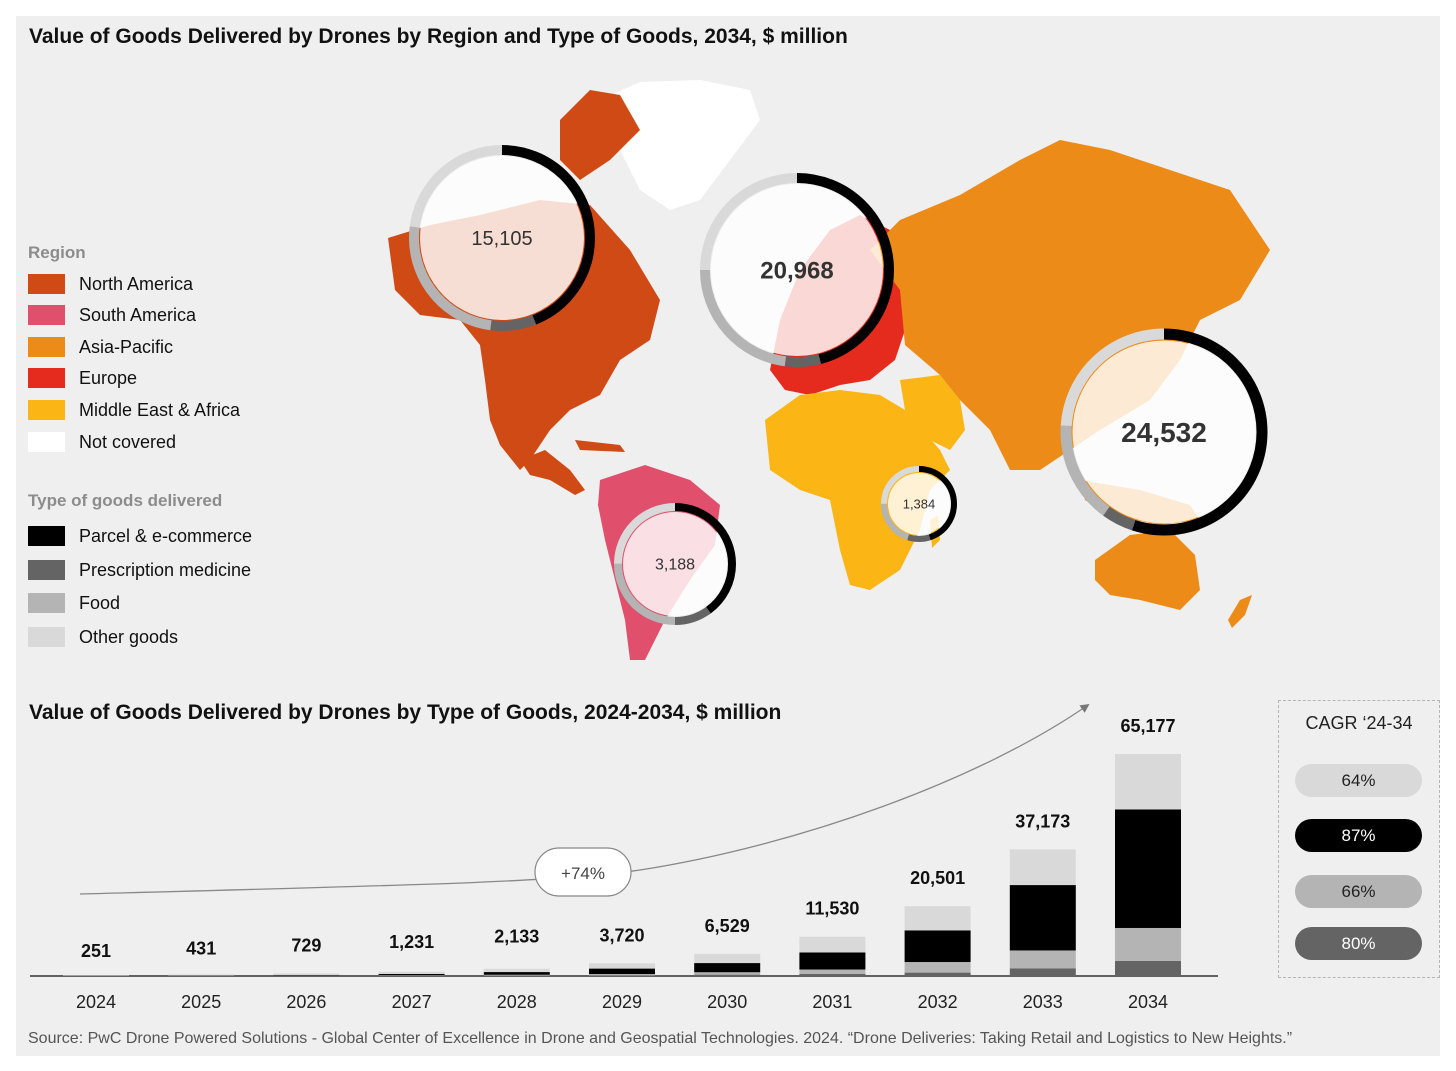 This screenshot has height=1071, width=1456. I want to click on donut-value-label: 1,384, so click(919, 504).